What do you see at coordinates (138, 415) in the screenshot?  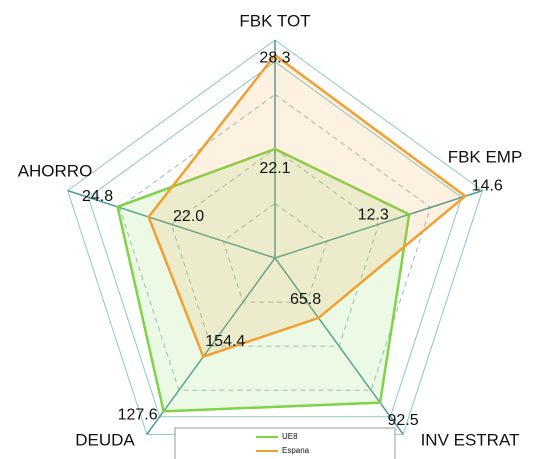 I see `data-label: 127.6` at bounding box center [138, 415].